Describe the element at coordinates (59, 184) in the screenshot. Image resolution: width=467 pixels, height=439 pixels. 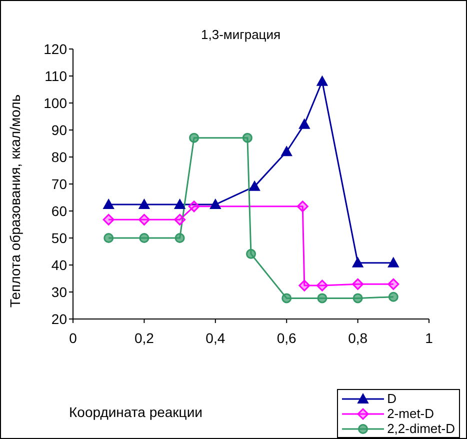
I see `y-tick-label: 70` at that location.